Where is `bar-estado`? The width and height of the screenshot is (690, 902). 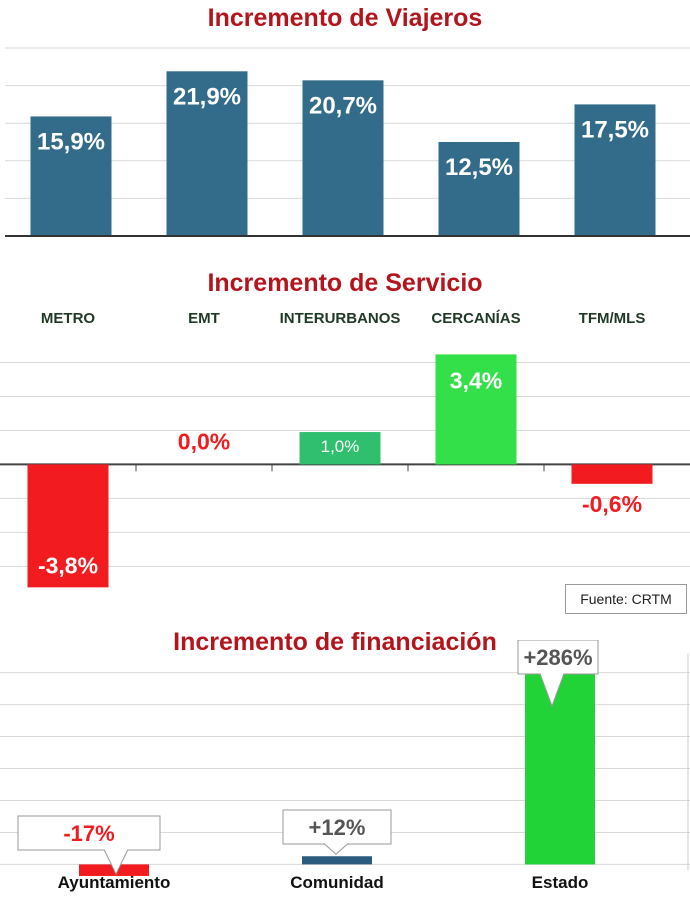
bar-estado is located at coordinates (560, 767).